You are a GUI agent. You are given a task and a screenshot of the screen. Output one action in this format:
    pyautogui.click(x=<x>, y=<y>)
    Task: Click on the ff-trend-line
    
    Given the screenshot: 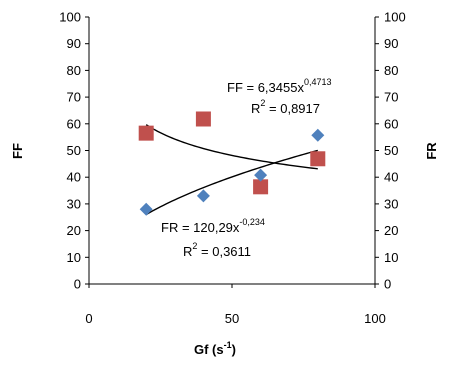 What is the action you would take?
    pyautogui.click(x=231, y=147)
    